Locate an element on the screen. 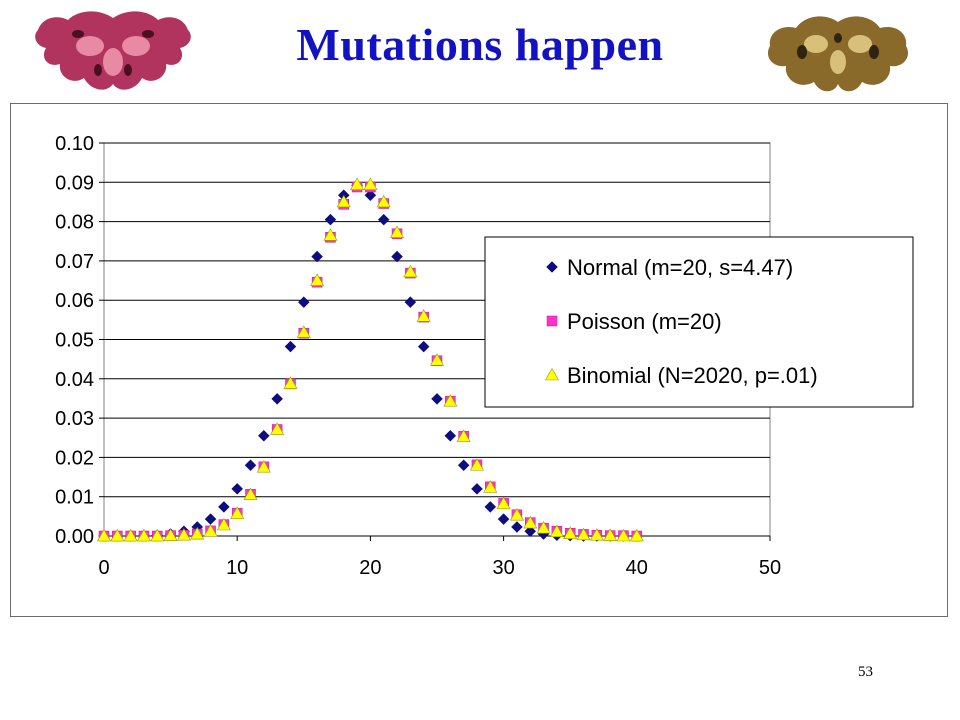 The image size is (960, 720). x-tick-label: 20 is located at coordinates (370, 568).